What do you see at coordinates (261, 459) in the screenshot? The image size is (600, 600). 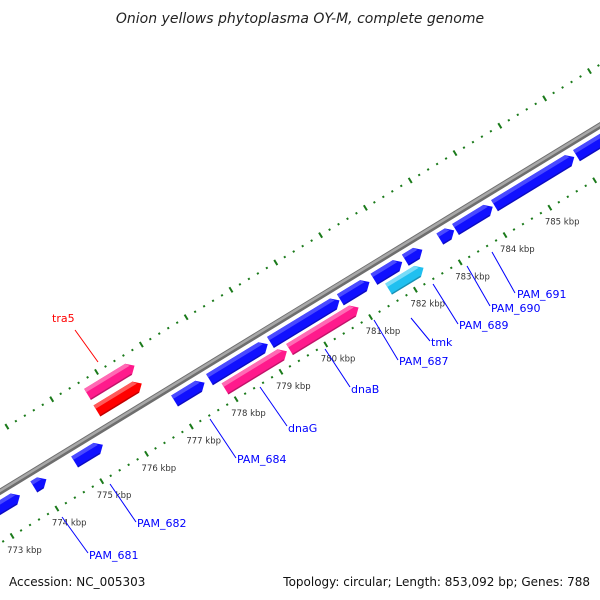 I see `feature-label: PAM_684` at bounding box center [261, 459].